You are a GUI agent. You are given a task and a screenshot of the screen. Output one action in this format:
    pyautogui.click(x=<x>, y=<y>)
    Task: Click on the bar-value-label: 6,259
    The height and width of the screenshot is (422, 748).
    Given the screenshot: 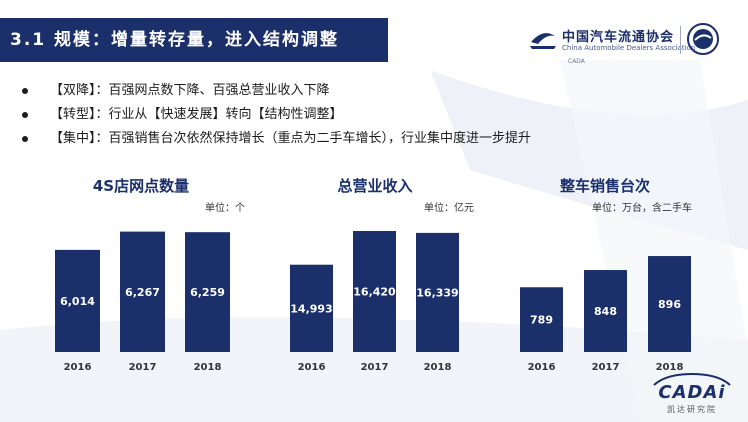 What is the action you would take?
    pyautogui.click(x=207, y=292)
    